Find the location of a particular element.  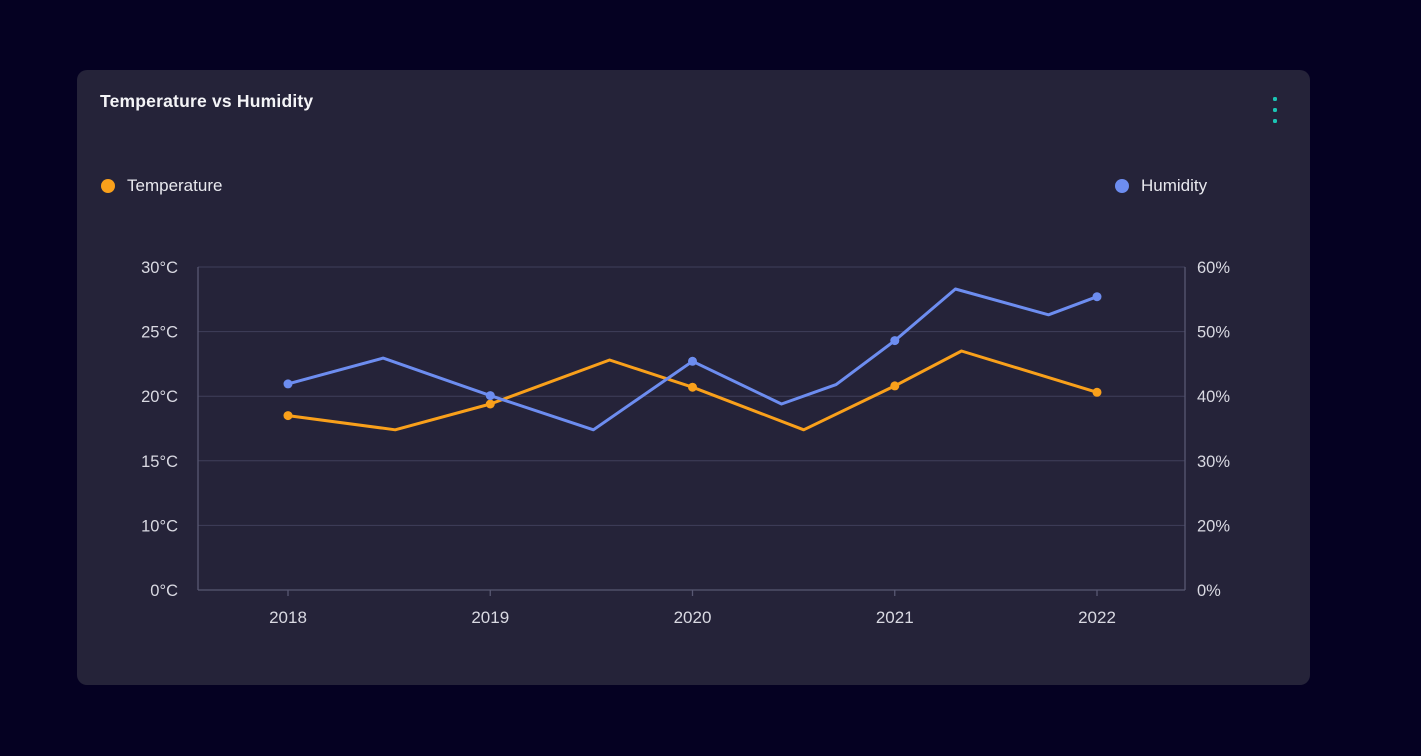

humidity-line is located at coordinates (692, 359).